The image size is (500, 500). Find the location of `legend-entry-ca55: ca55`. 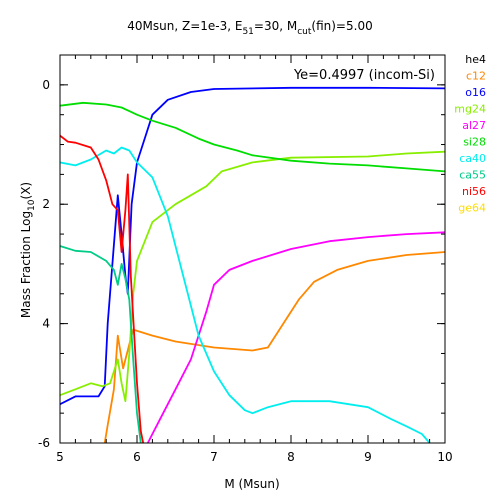

legend-entry-ca55: ca55 is located at coordinates (472, 175).